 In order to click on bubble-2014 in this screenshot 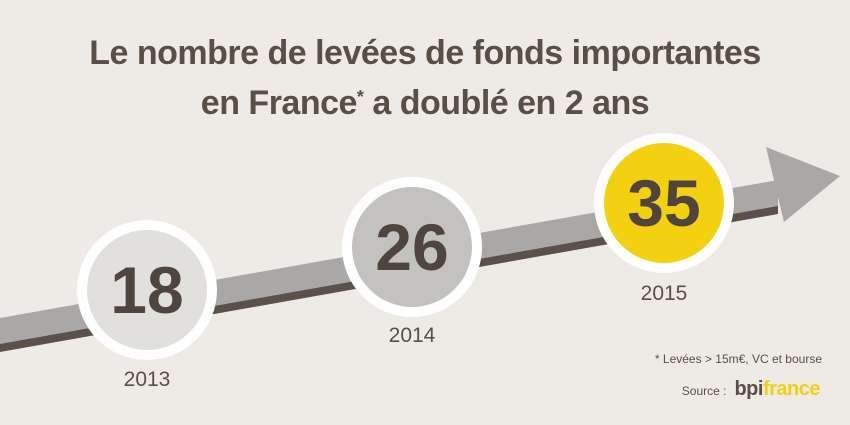, I will do `click(412, 247)`.